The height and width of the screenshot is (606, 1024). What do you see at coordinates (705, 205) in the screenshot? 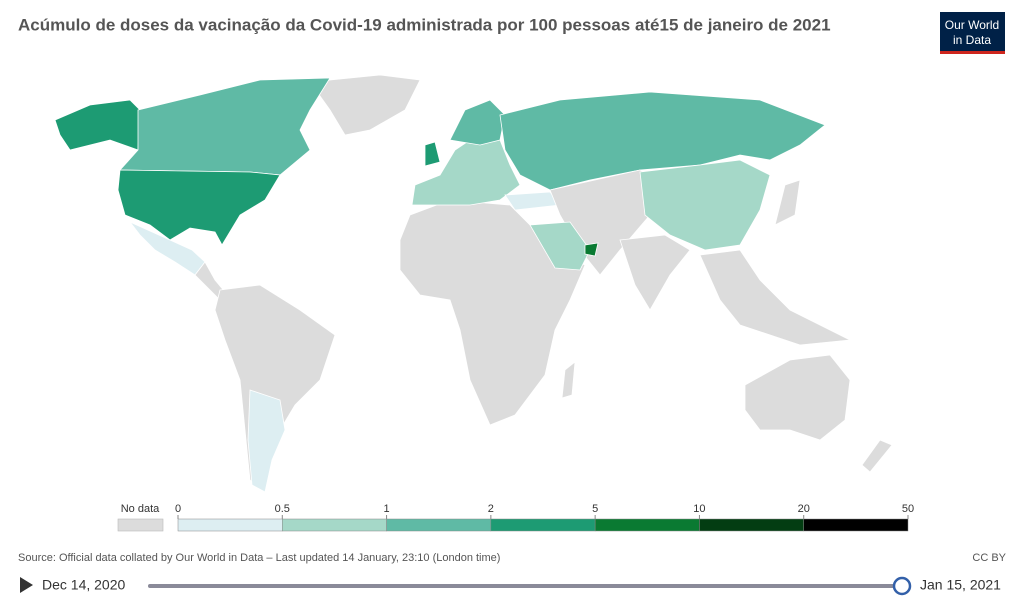
I see `china` at bounding box center [705, 205].